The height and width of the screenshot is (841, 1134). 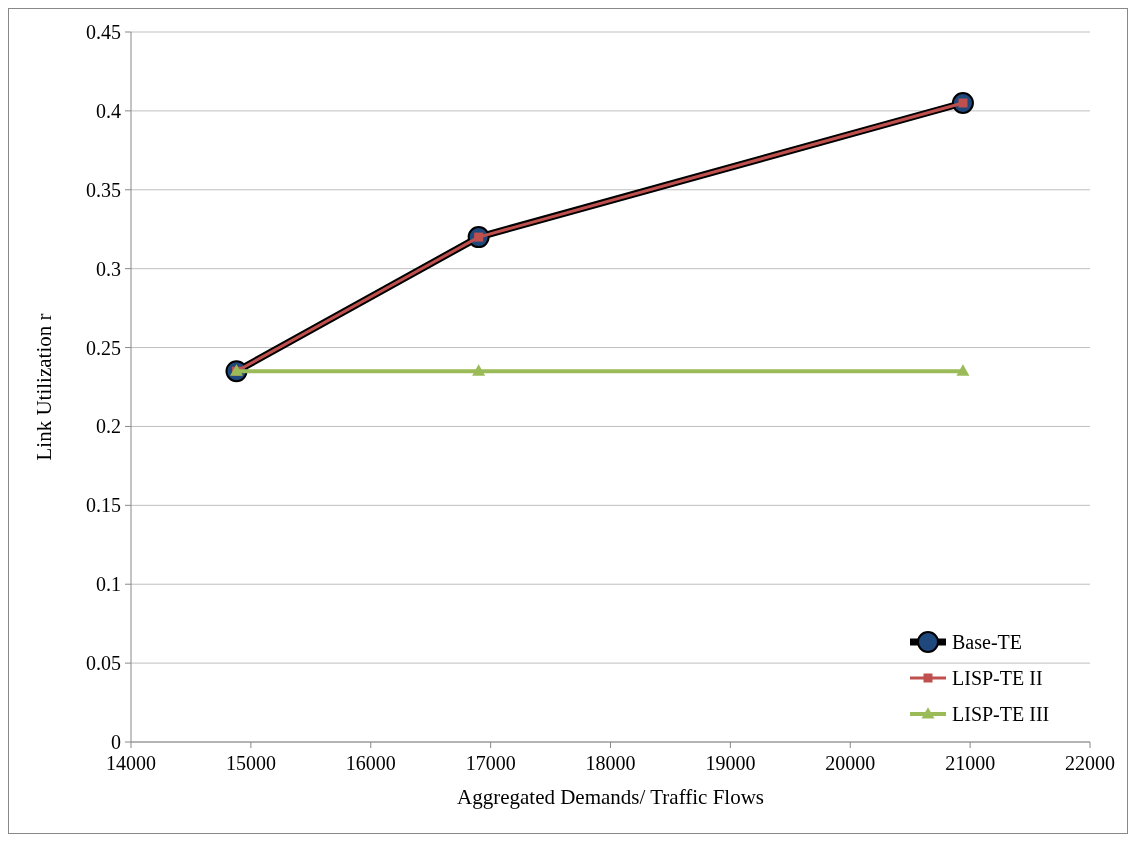 What do you see at coordinates (103, 32) in the screenshot?
I see `y-tick-label: 0.45` at bounding box center [103, 32].